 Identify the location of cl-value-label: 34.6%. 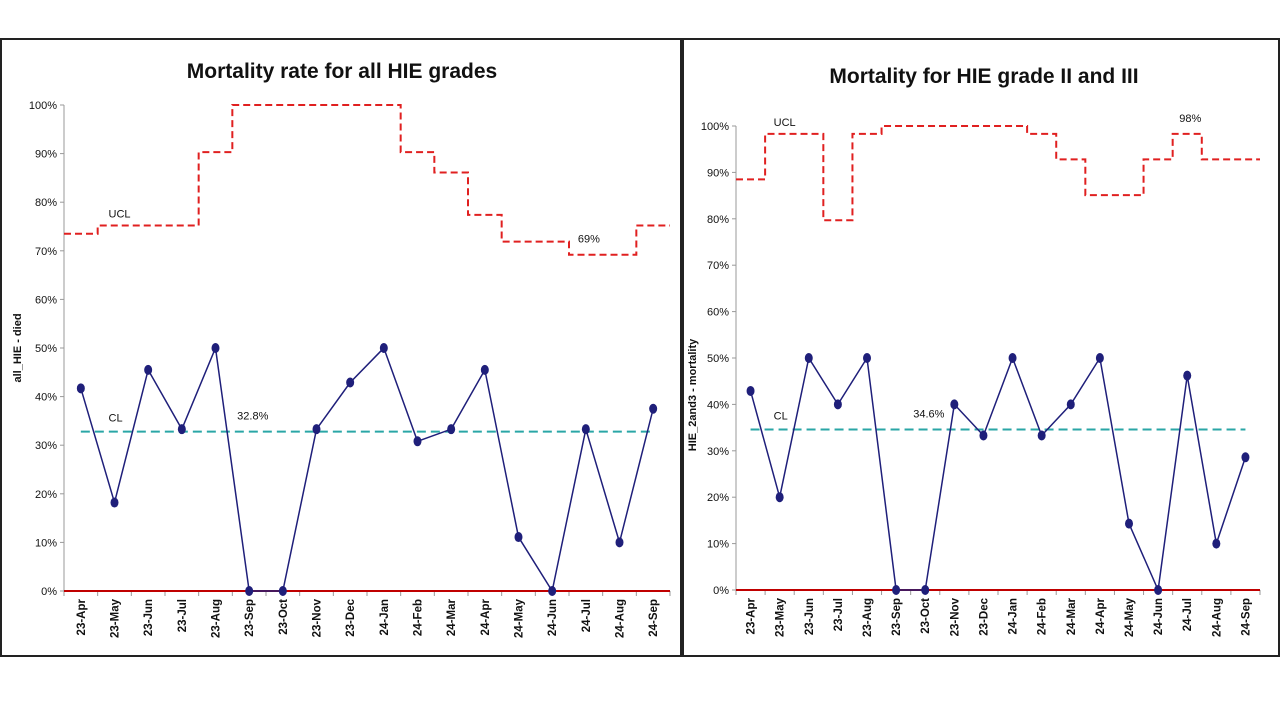
(928, 414).